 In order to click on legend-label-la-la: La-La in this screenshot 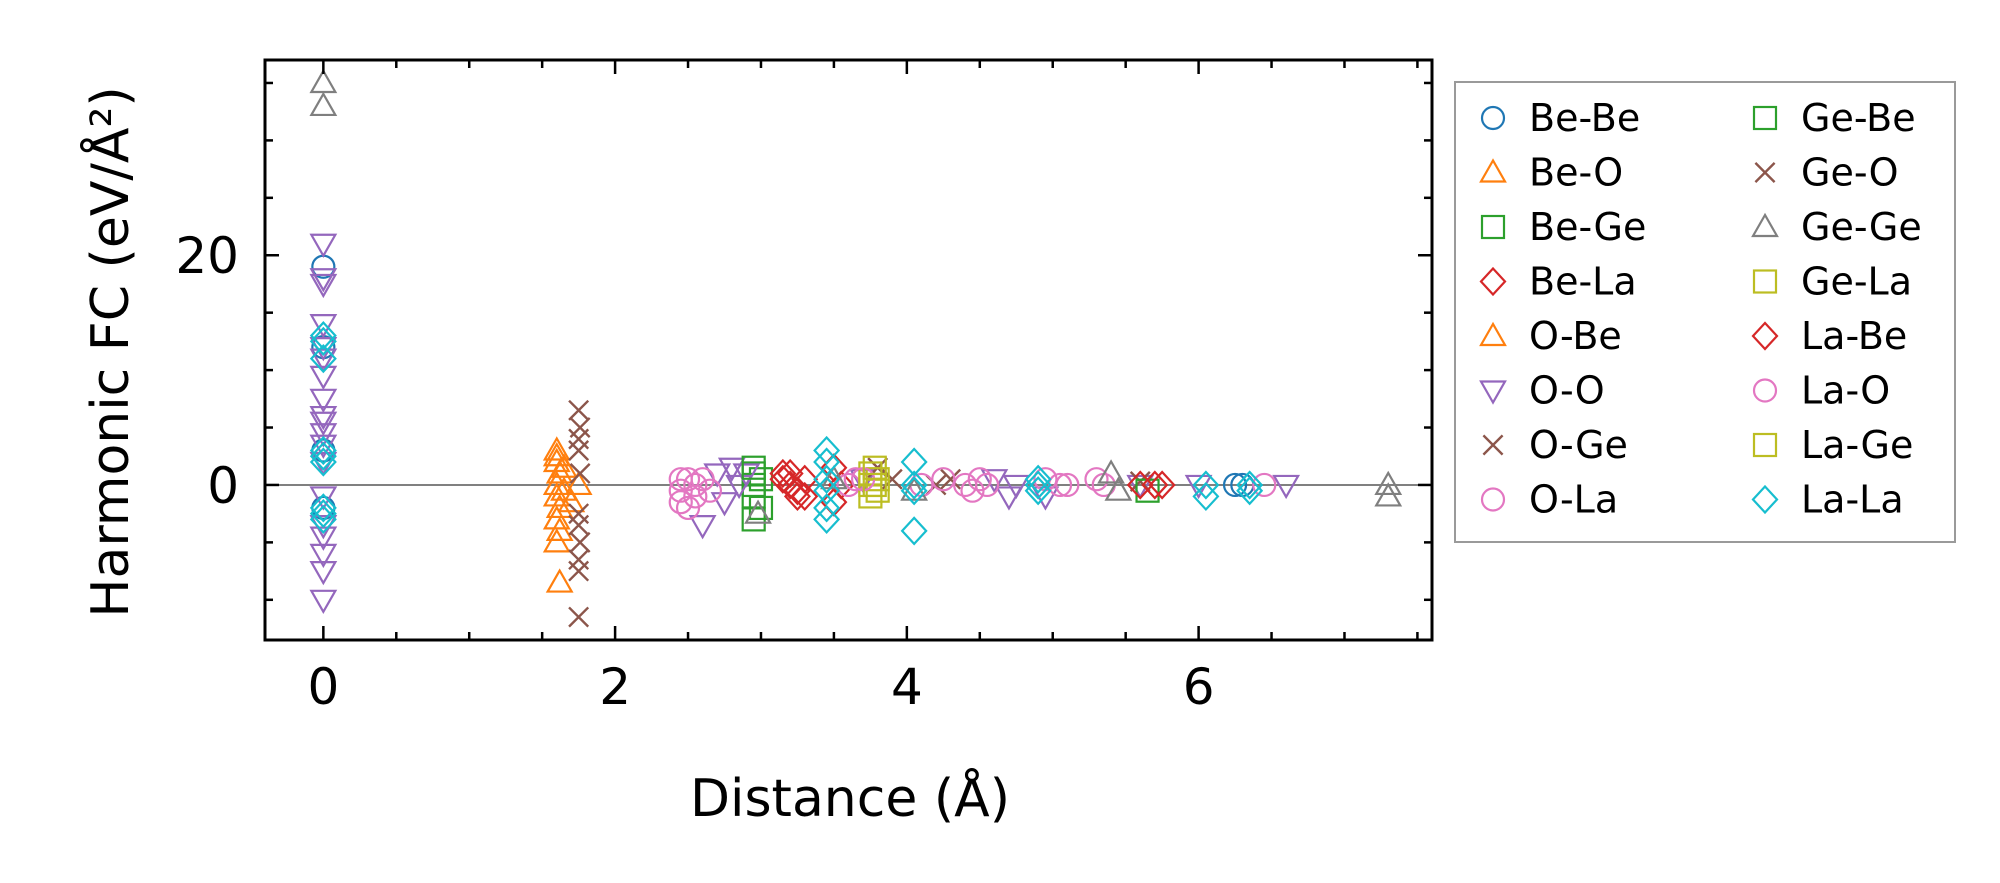, I will do `click(1852, 500)`.